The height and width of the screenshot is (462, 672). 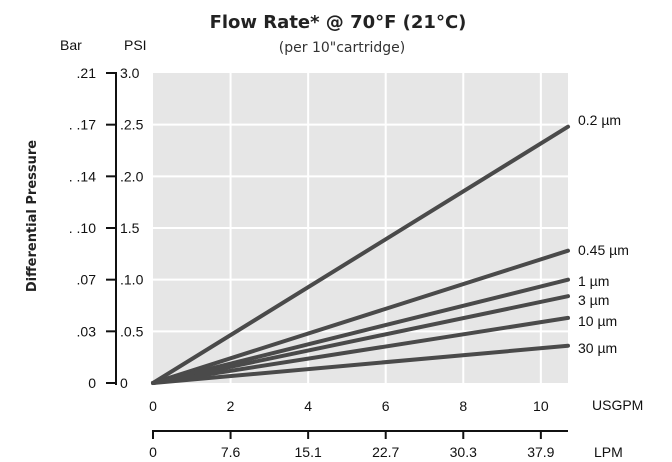 I want to click on usgpm-tick-label-2: 4, so click(x=308, y=406).